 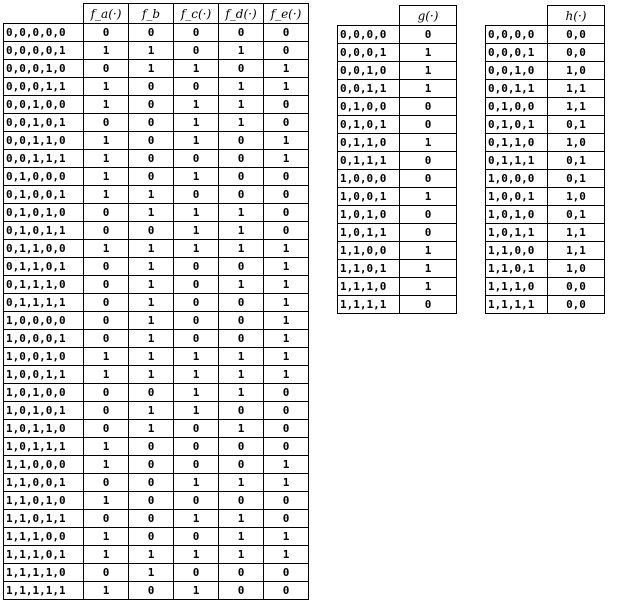 What do you see at coordinates (156, 13) in the screenshot?
I see `header-row: f_a(·) f_b f_c(·) f_d(·) f_e(·)` at bounding box center [156, 13].